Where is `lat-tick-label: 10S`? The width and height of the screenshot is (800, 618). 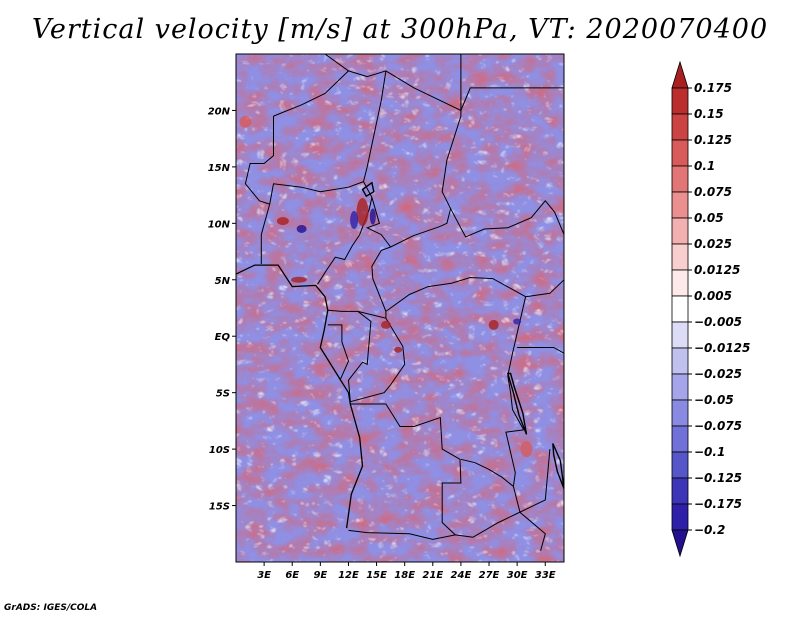 lat-tick-label: 10S is located at coordinates (219, 450).